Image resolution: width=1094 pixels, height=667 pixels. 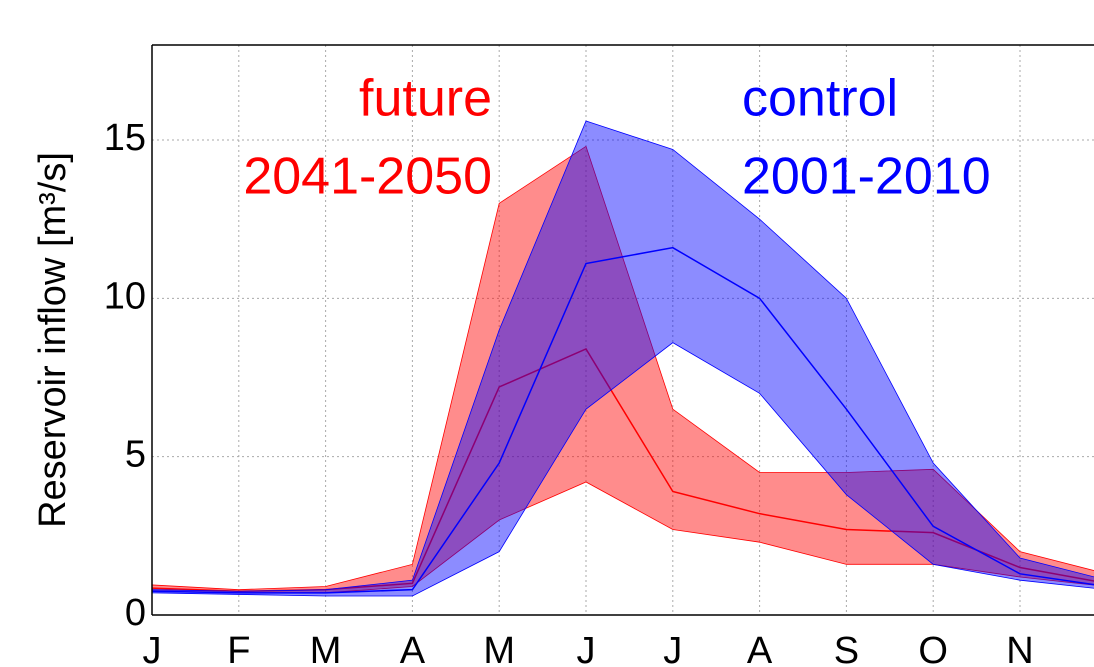 I want to click on series-label: future, so click(x=425, y=99).